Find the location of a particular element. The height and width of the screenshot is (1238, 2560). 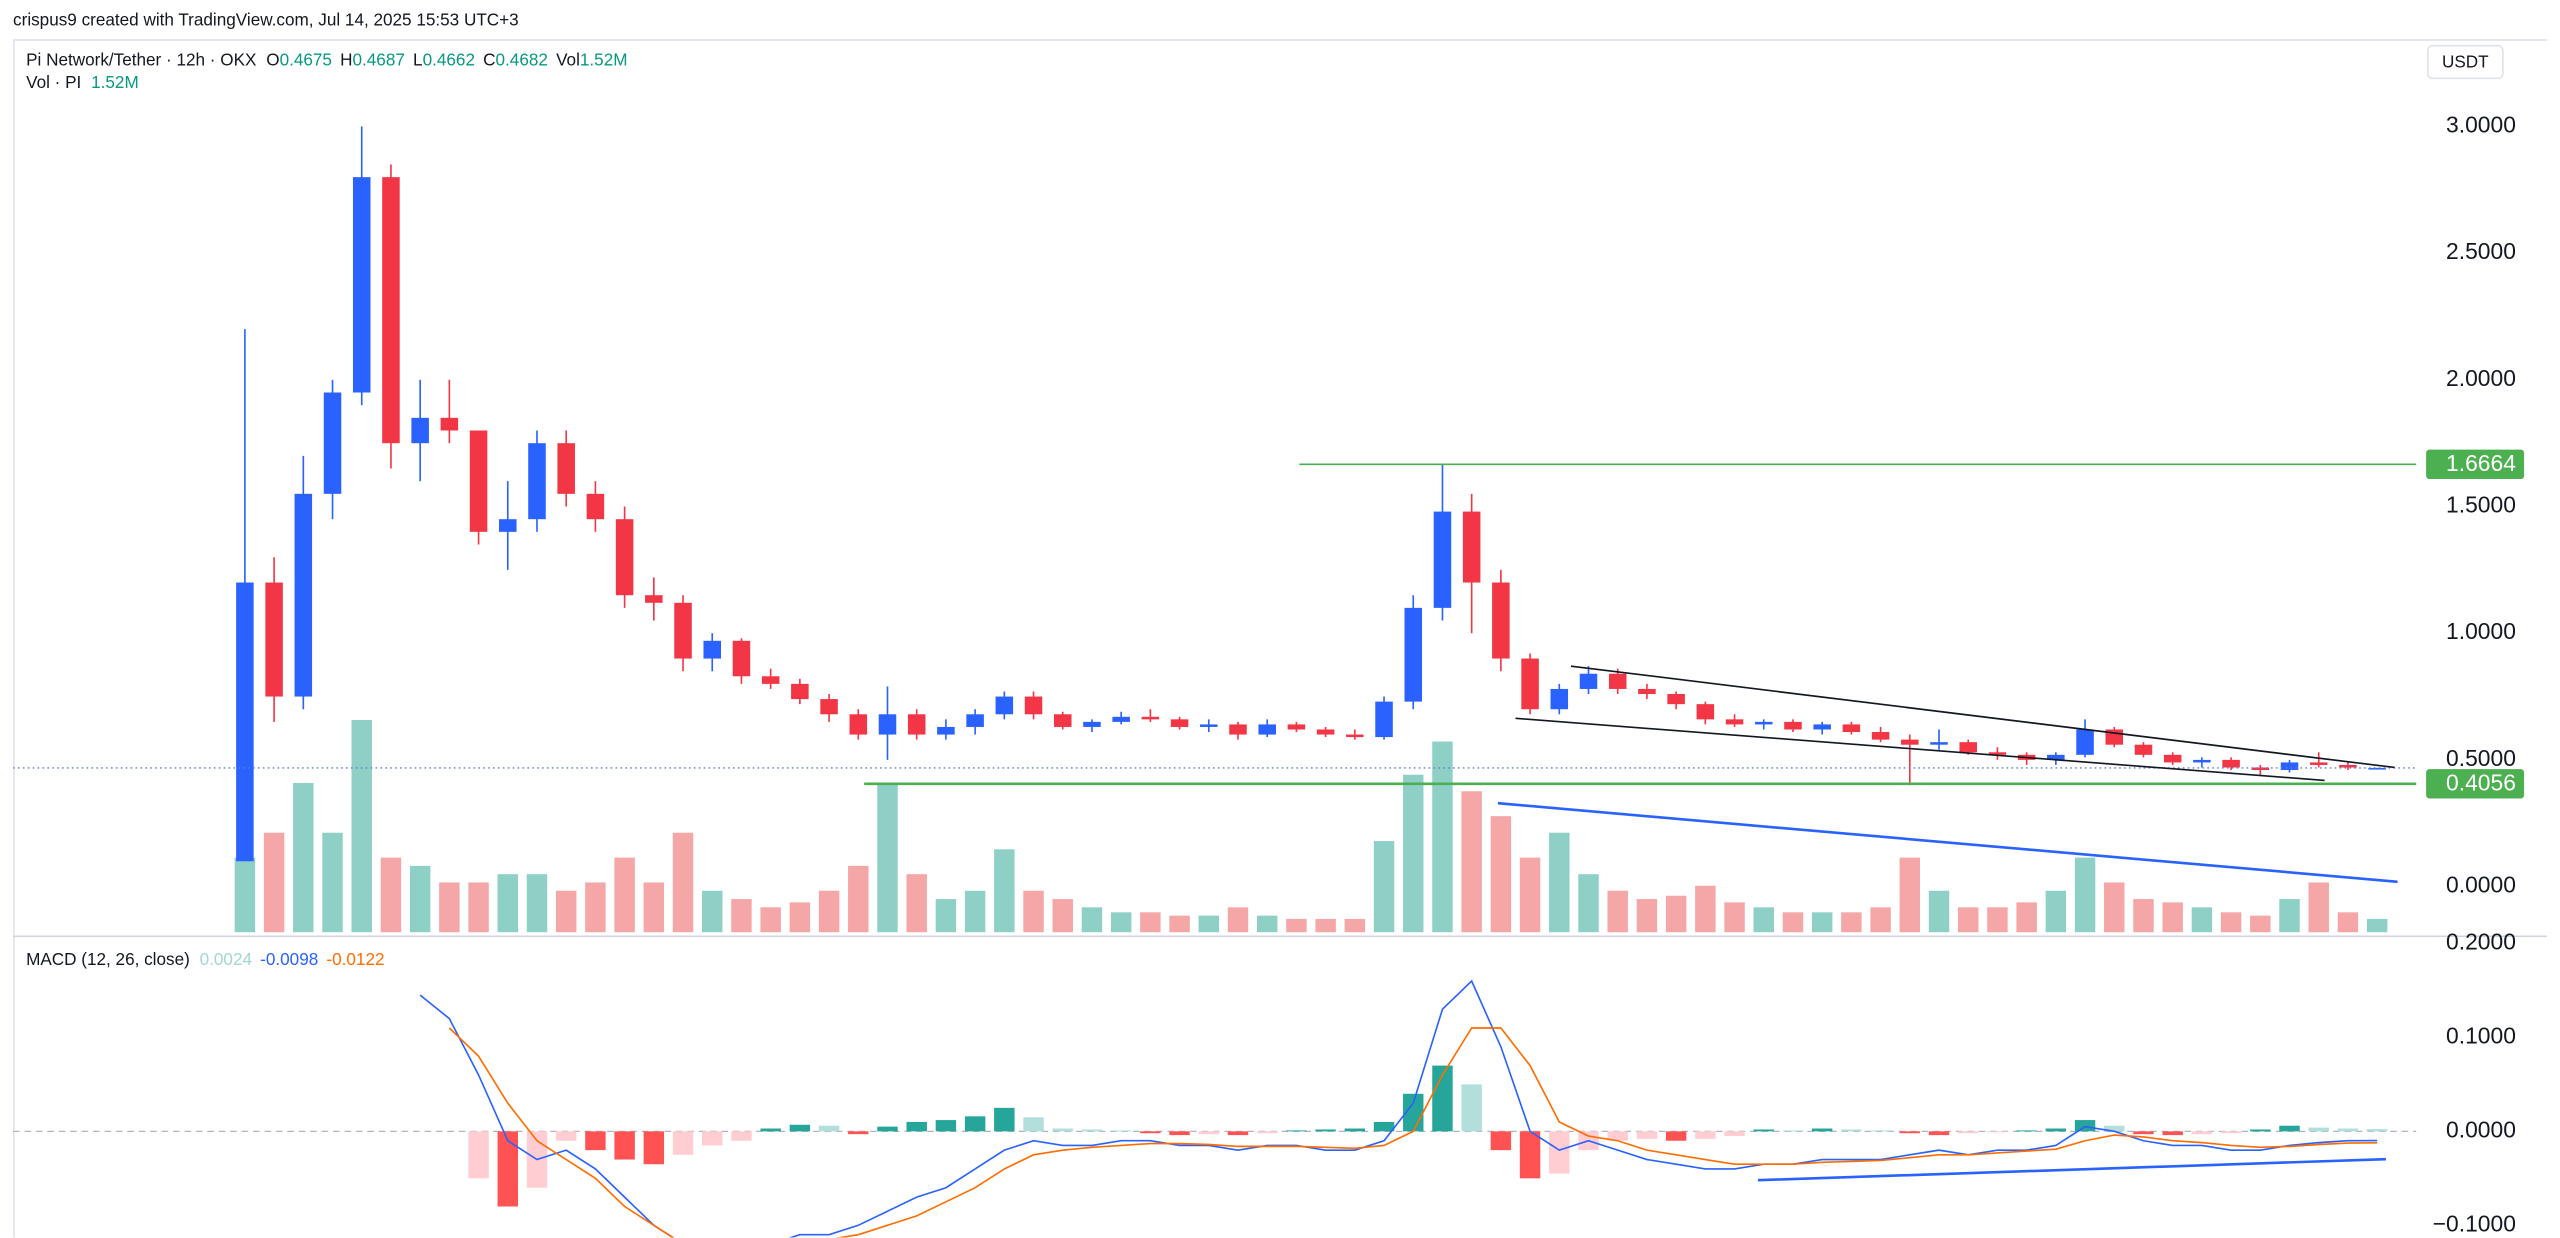

y-tick-label: 3.0000 is located at coordinates (2481, 124).